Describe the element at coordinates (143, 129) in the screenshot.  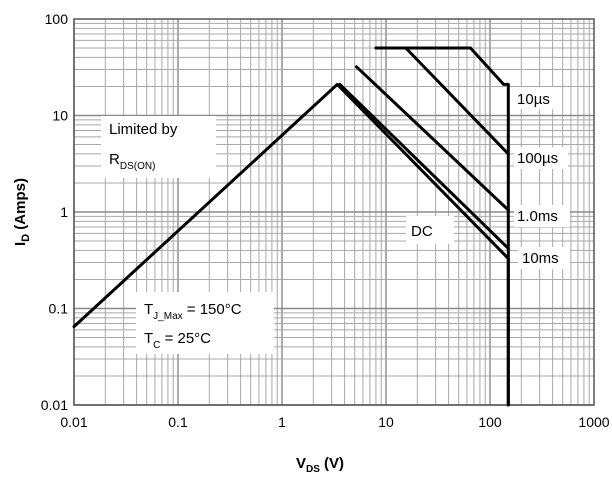
I see `annotation-limited-by: Limited by` at that location.